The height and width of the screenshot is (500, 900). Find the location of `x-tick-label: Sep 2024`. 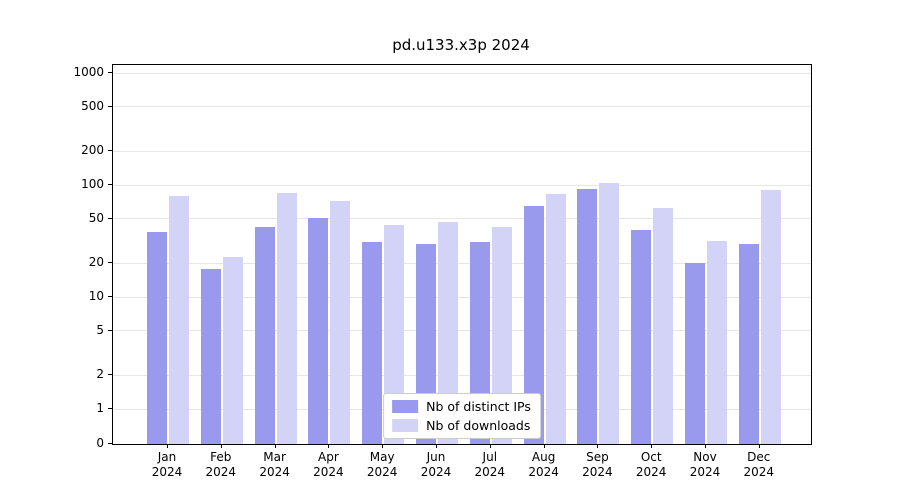

x-tick-label: Sep 2024 is located at coordinates (597, 464).